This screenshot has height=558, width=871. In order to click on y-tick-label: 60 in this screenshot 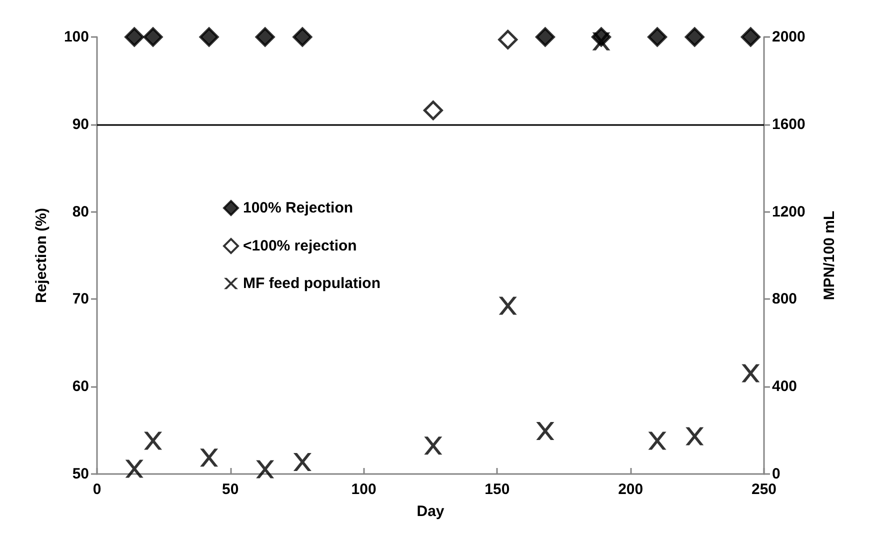, I will do `click(80, 387)`.